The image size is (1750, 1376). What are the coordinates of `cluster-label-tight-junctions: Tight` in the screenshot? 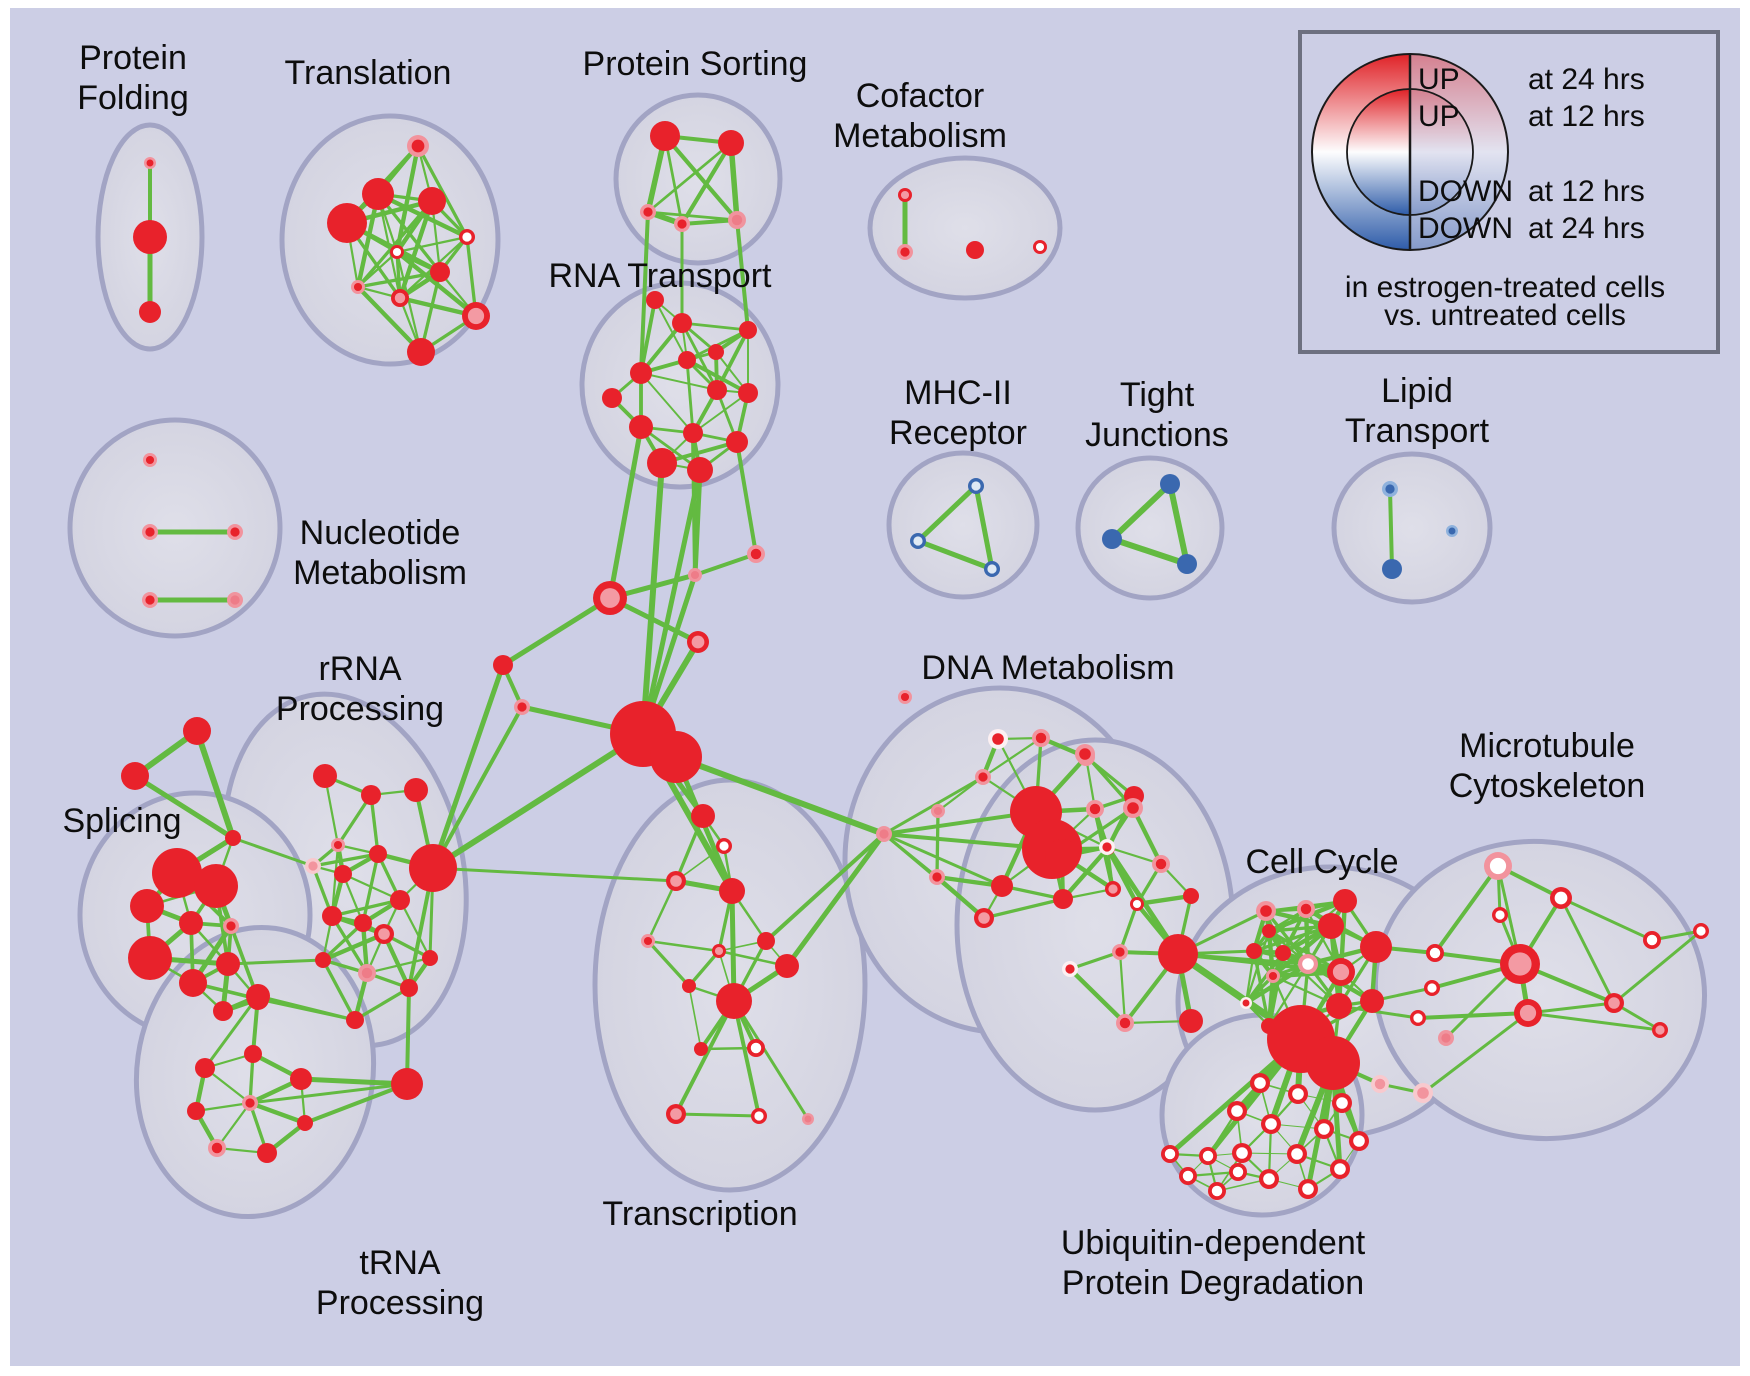 It's located at (1157, 395).